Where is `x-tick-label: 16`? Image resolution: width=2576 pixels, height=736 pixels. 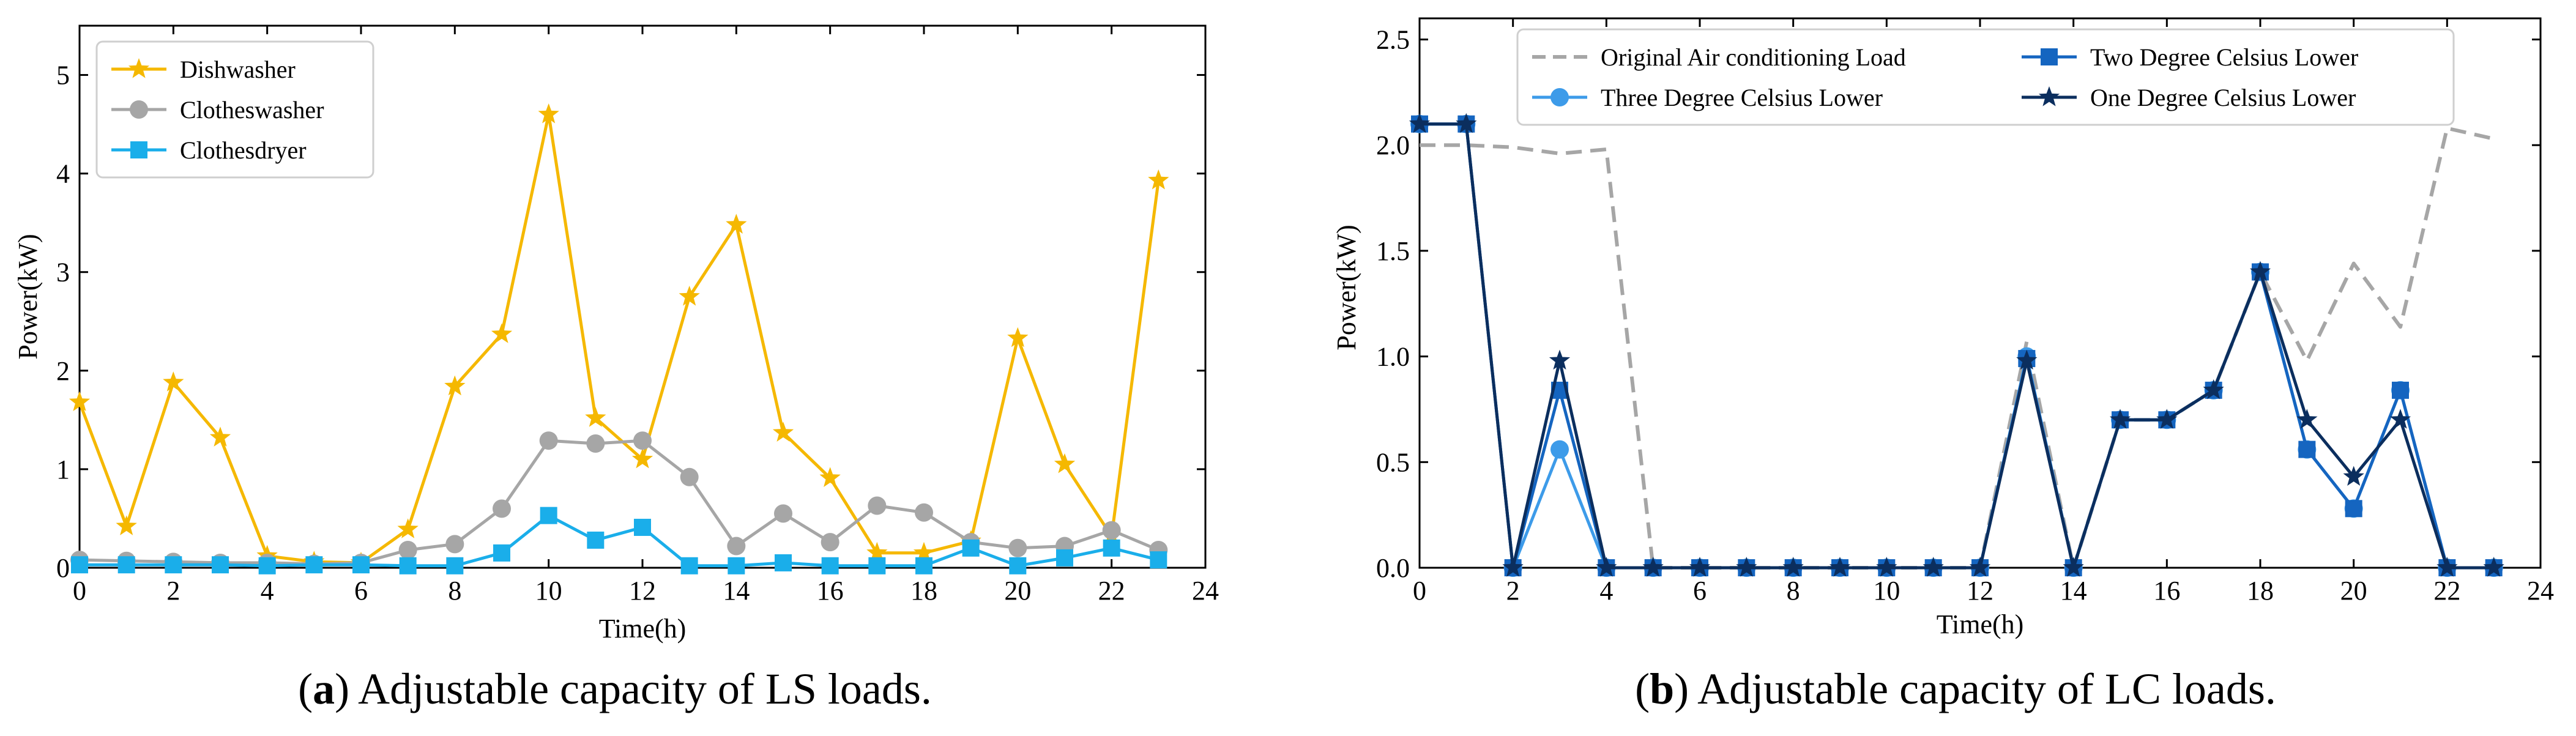
x-tick-label: 16 is located at coordinates (2167, 591).